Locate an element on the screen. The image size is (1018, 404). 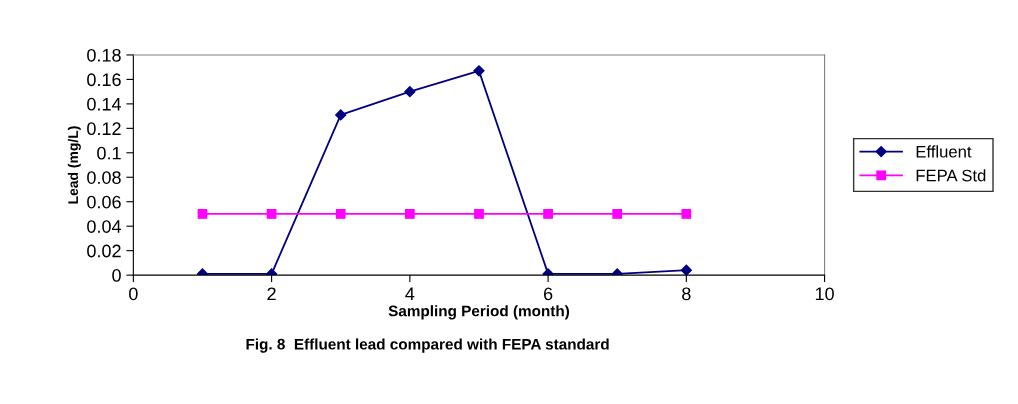
legend-label: Effluent is located at coordinates (944, 151).